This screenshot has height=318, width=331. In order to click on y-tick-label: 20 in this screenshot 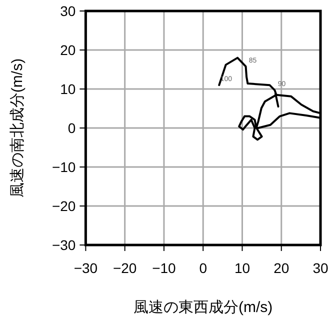, I will do `click(68, 50)`.